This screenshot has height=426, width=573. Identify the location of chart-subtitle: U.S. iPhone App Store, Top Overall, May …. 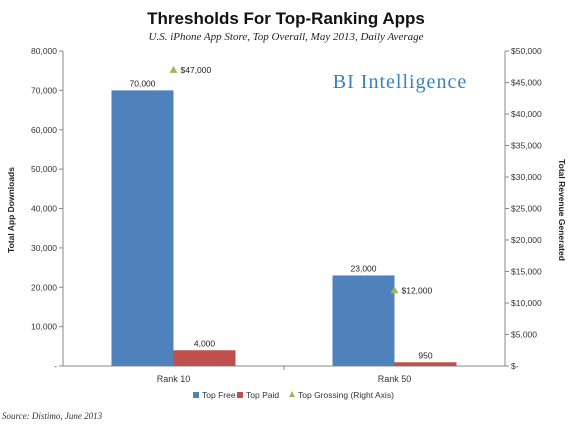
(286, 37).